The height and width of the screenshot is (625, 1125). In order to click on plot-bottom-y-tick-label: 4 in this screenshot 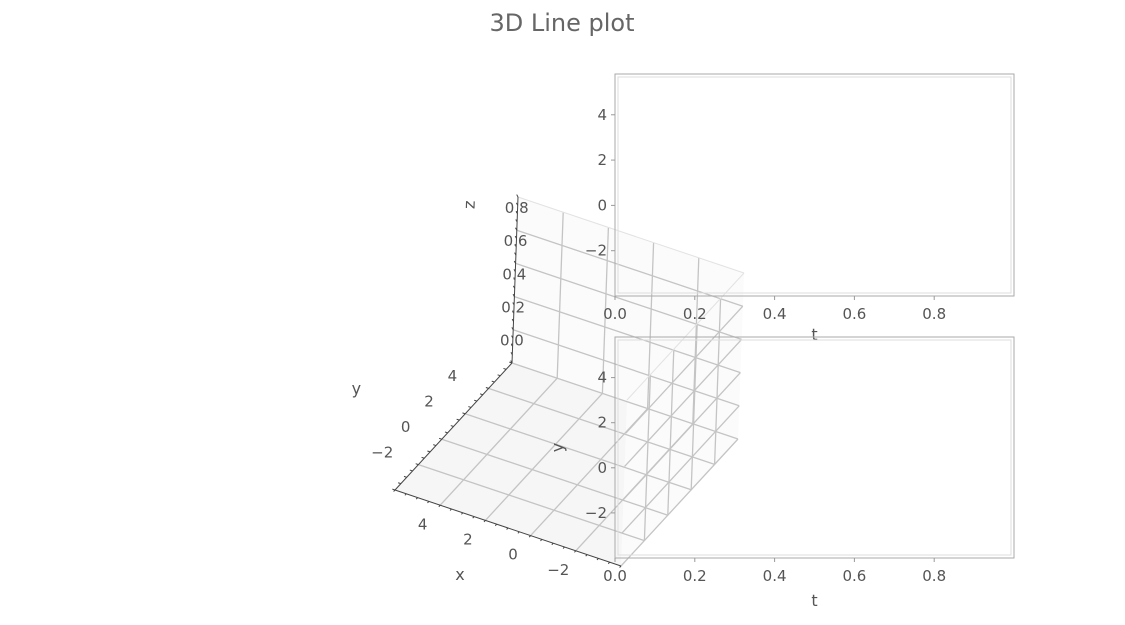, I will do `click(602, 378)`.